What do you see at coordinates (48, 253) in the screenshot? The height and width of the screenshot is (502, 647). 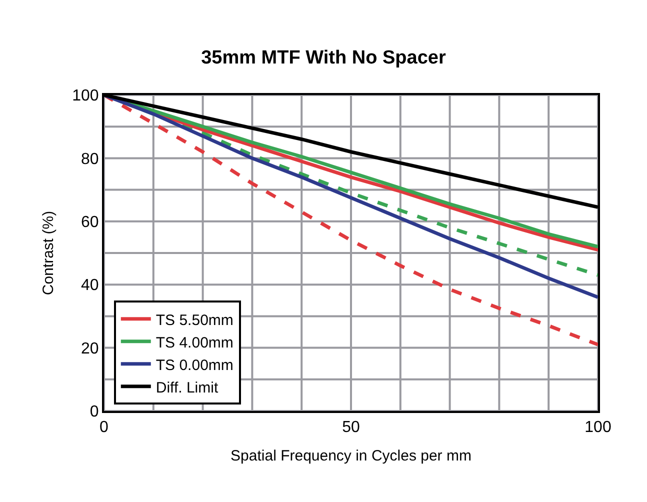 I see `y-axis-title: Contrast (%)` at bounding box center [48, 253].